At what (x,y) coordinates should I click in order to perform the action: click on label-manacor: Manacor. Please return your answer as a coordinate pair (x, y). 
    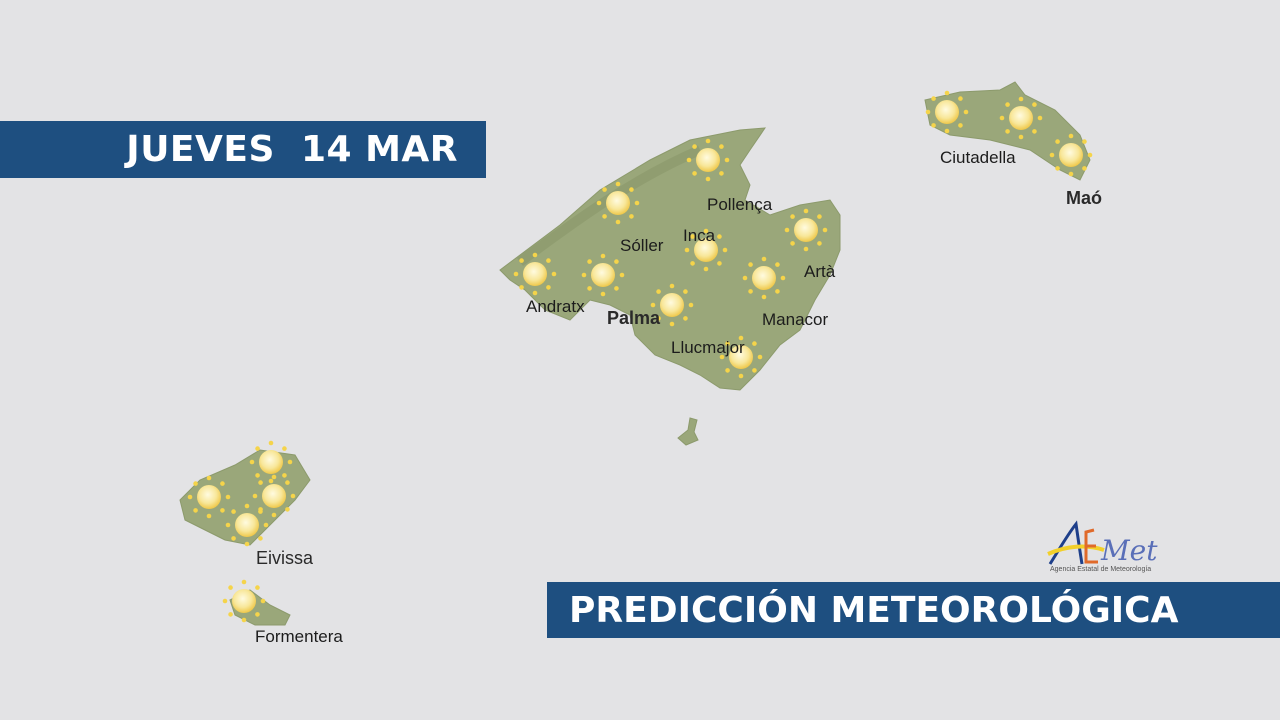
    Looking at the image, I should click on (795, 319).